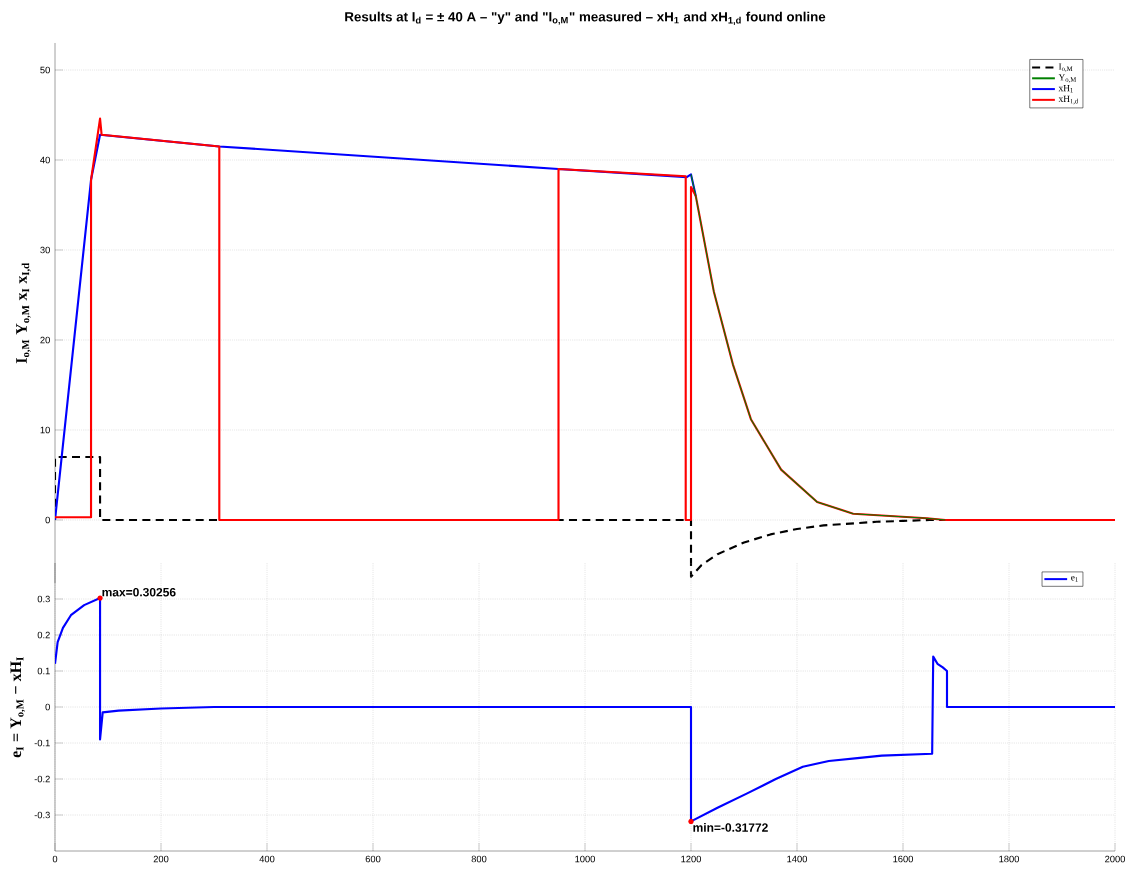 This screenshot has height=871, width=1135. What do you see at coordinates (691, 859) in the screenshot?
I see `x-tick-label: 1200` at bounding box center [691, 859].